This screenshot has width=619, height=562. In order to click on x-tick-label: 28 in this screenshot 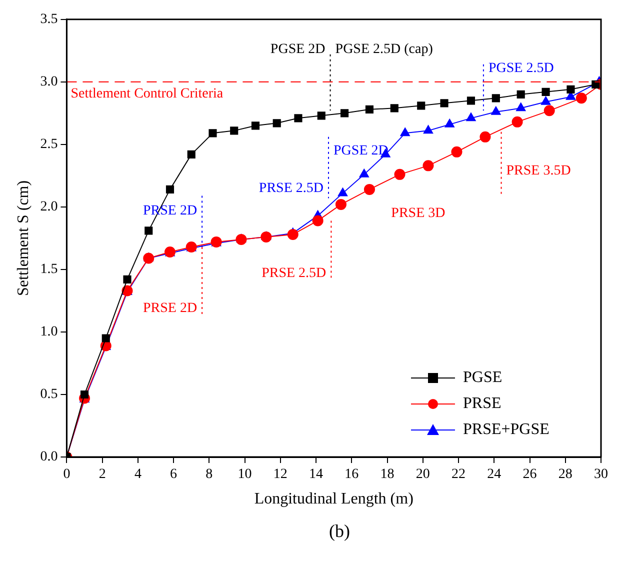, I will do `click(565, 474)`.